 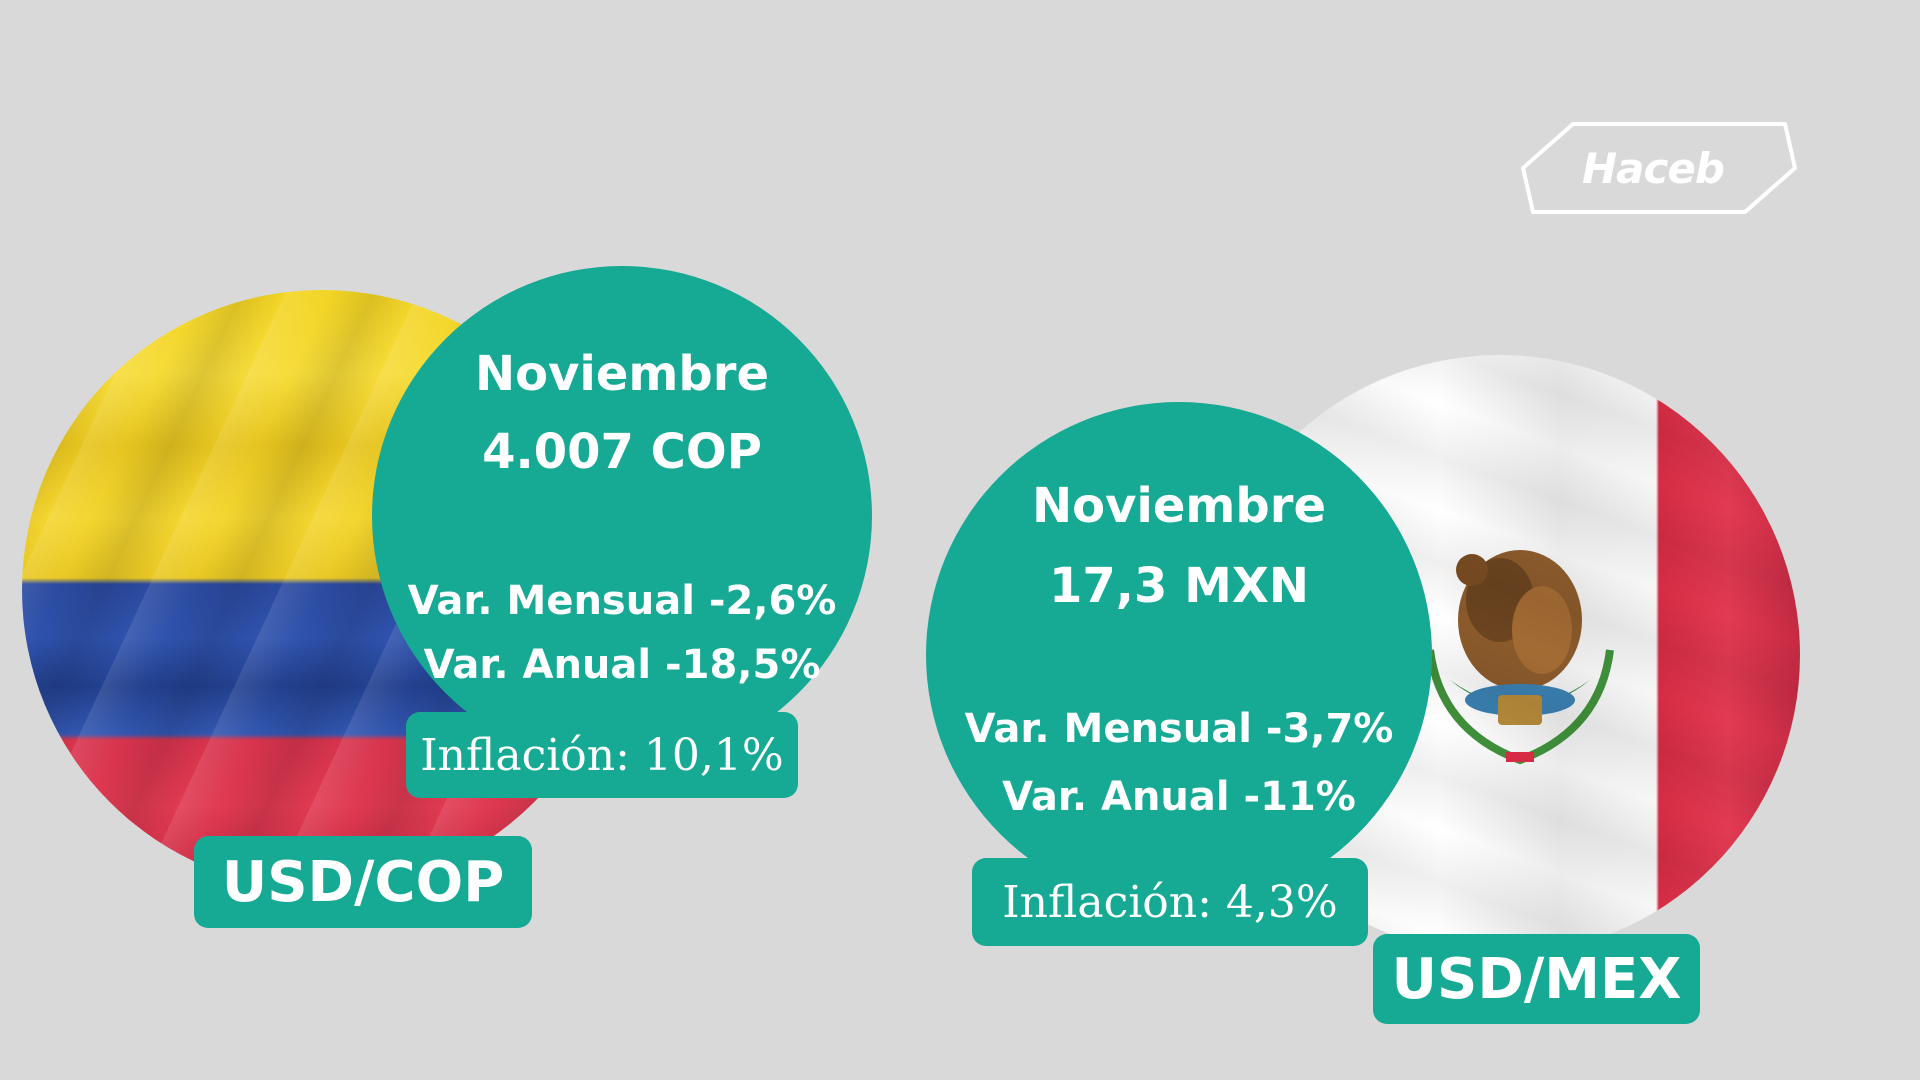 I want to click on mexico-pair-label: USD/MEX, so click(x=1536, y=979).